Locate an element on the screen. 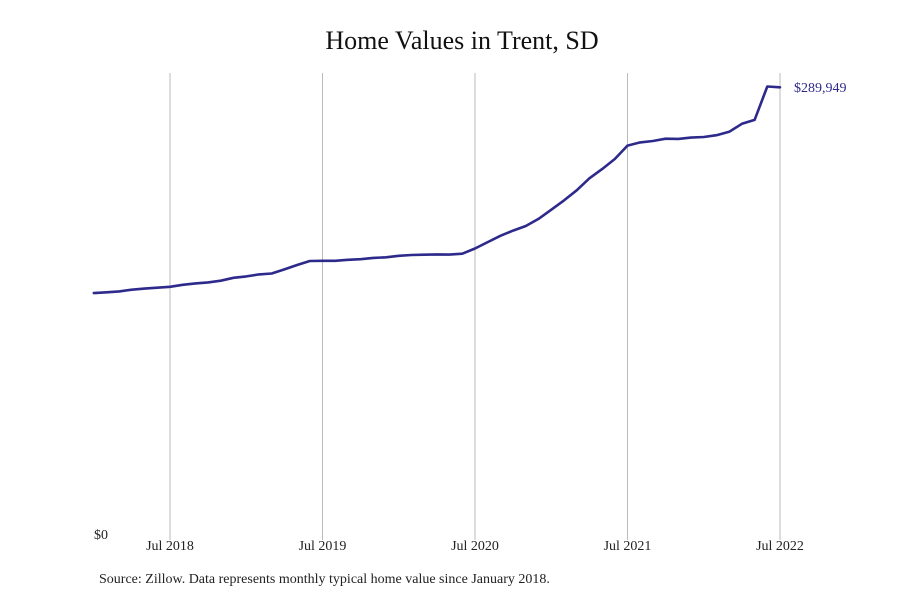 The height and width of the screenshot is (600, 900). x-tick-label: Jul 2020 is located at coordinates (475, 546).